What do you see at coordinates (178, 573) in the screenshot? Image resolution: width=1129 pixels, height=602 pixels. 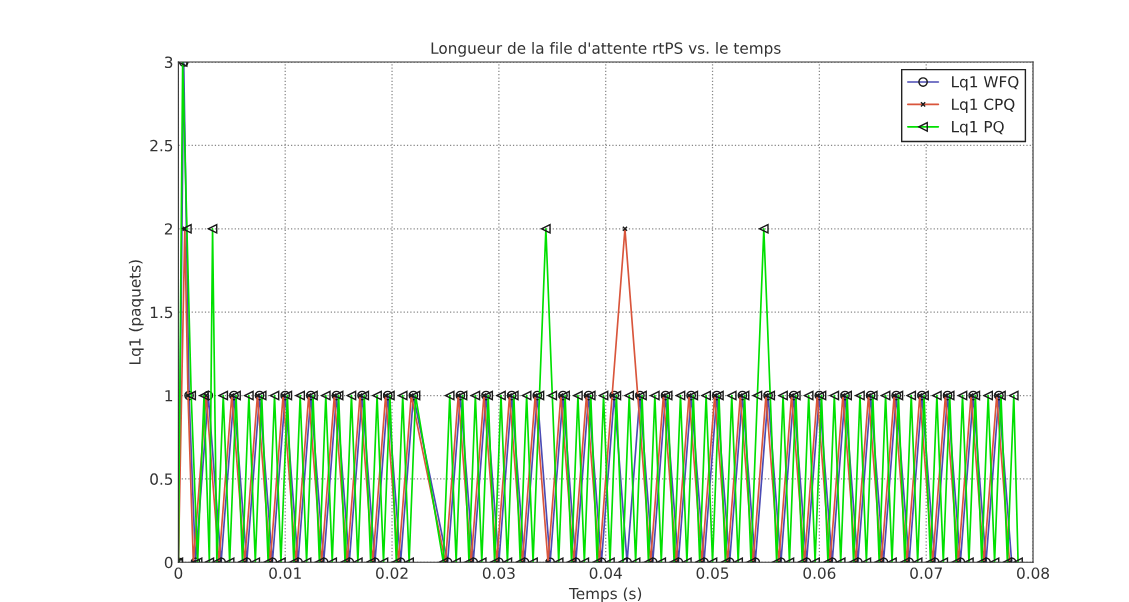 I see `x-tick-label: 0` at bounding box center [178, 573].